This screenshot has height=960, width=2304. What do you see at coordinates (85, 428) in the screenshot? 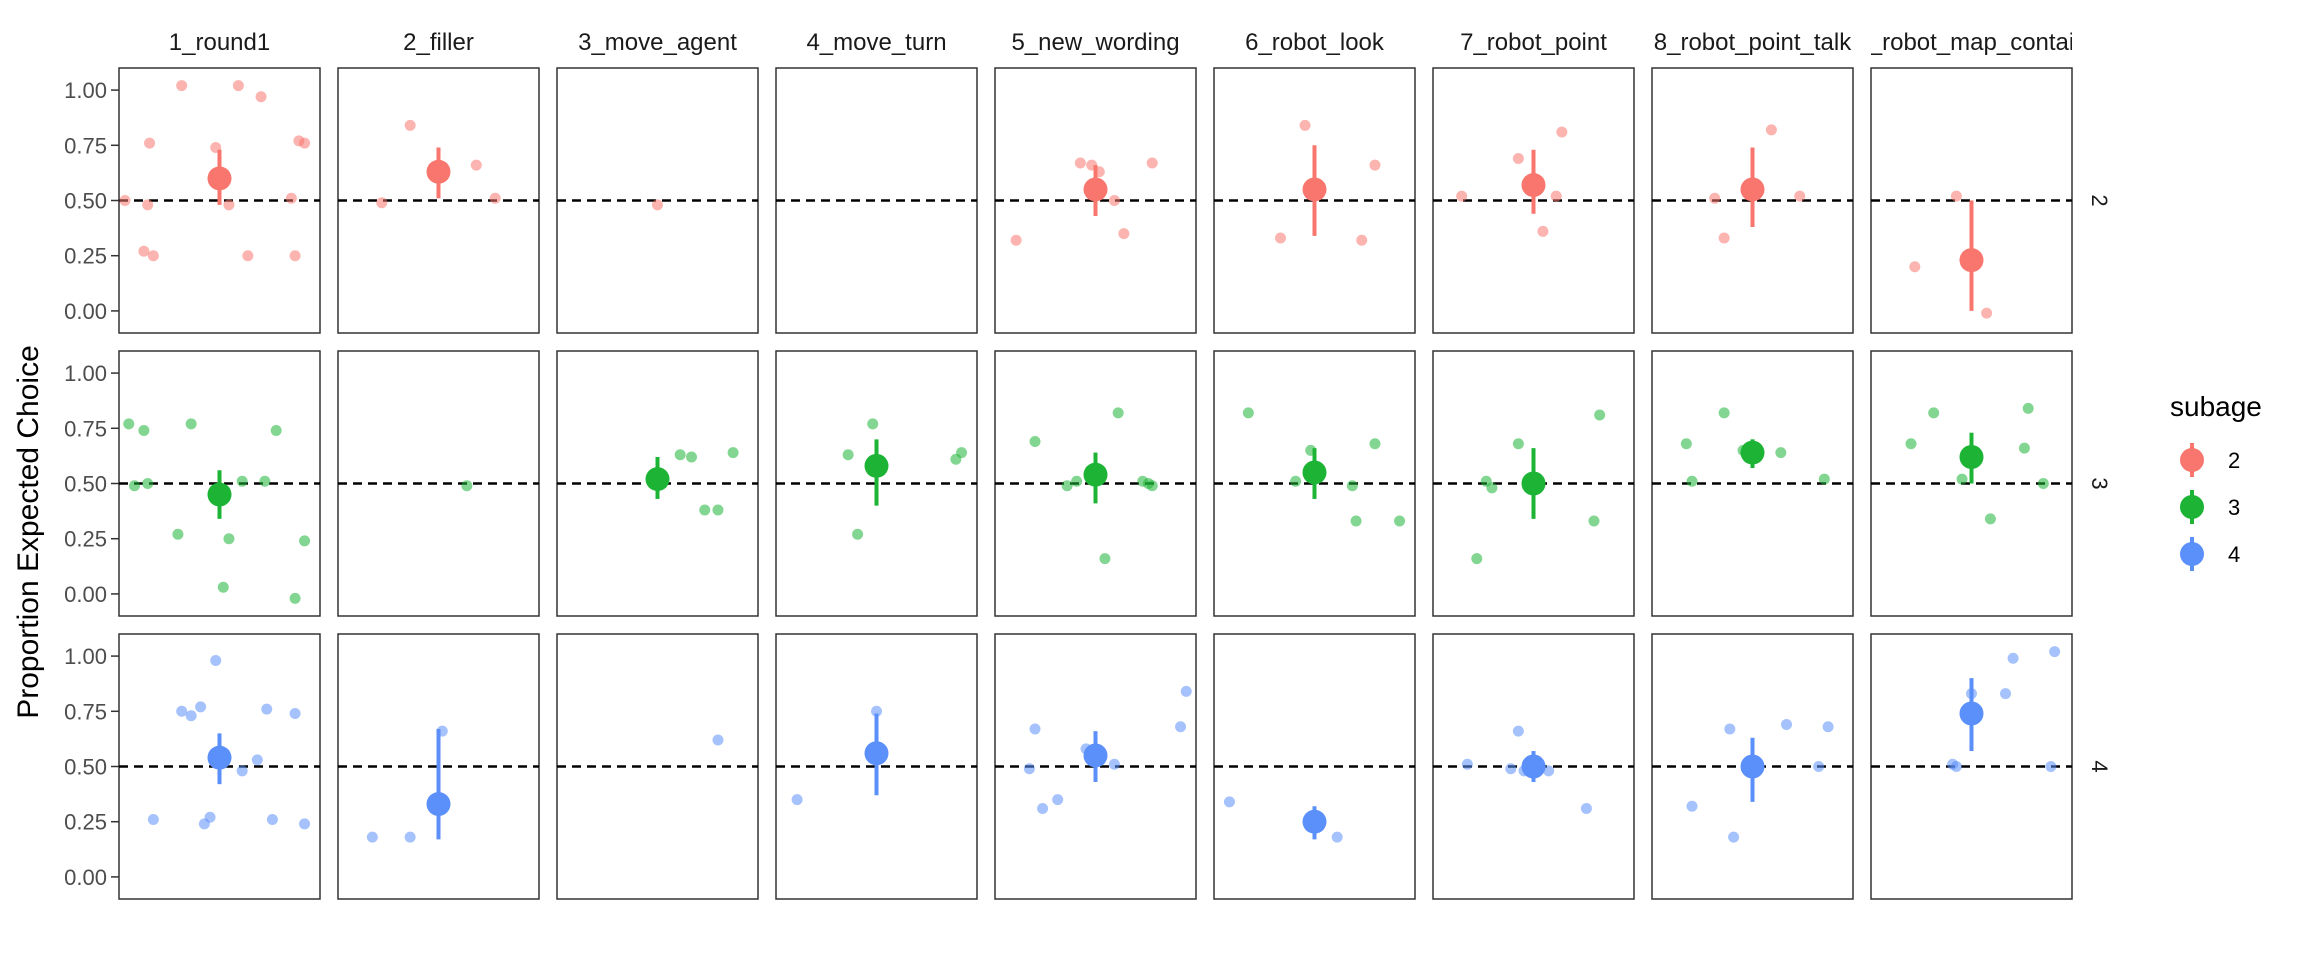
I see `y-tick-label: 0.75` at bounding box center [85, 428].